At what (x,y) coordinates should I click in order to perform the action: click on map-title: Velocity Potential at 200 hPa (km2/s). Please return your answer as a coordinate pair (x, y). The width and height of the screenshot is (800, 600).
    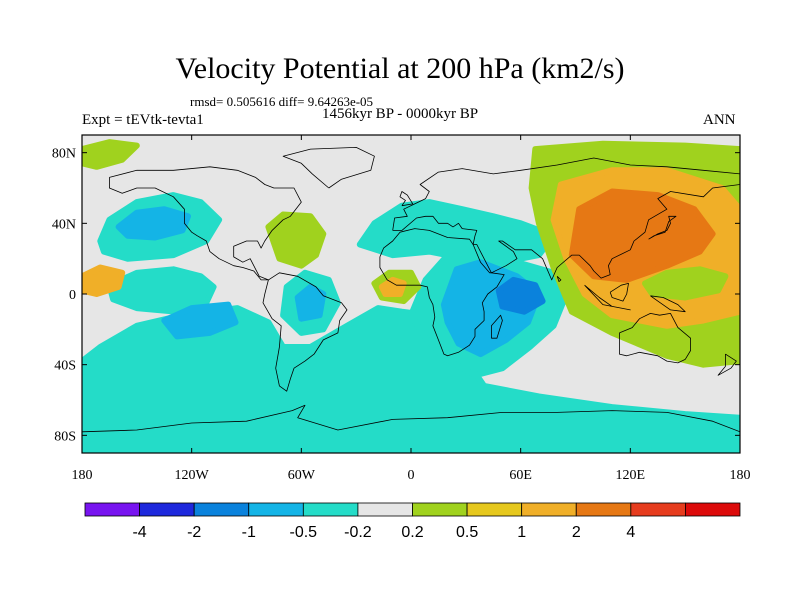
    Looking at the image, I should click on (400, 68).